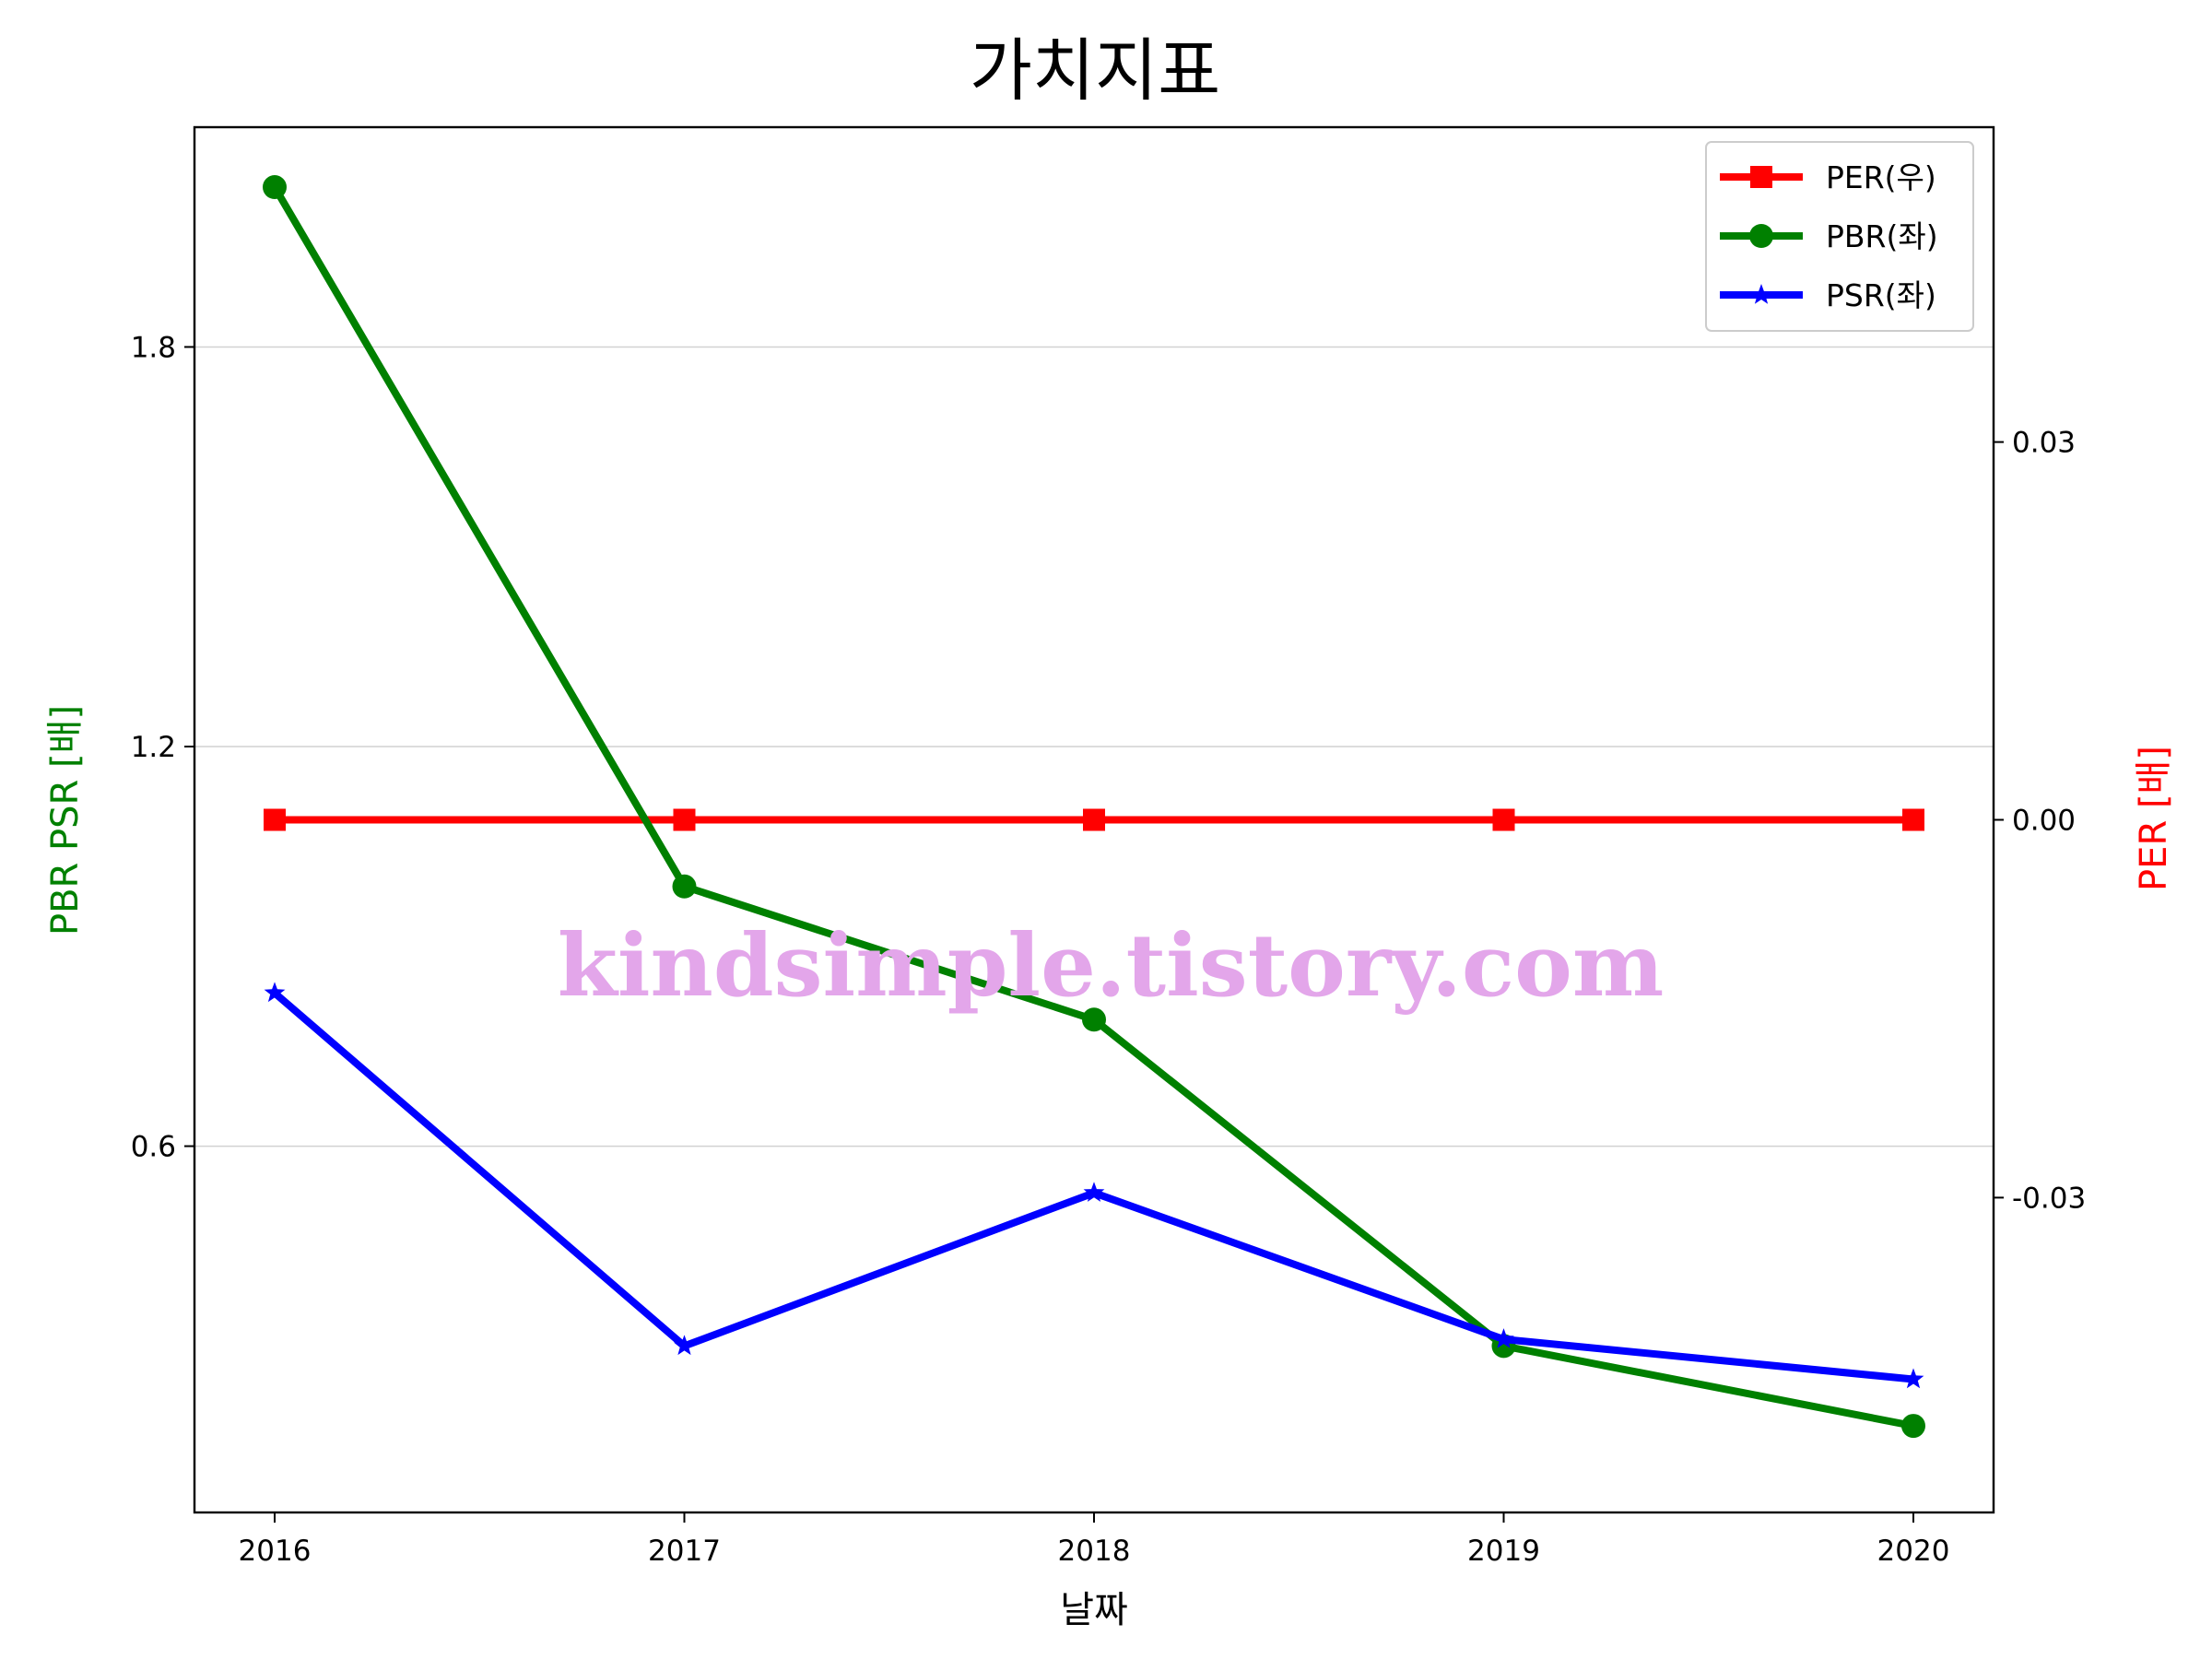 This screenshot has width=2212, height=1659. Describe the element at coordinates (1111, 966) in the screenshot. I see `watermark-text: kindsimple.tistory.com` at that location.